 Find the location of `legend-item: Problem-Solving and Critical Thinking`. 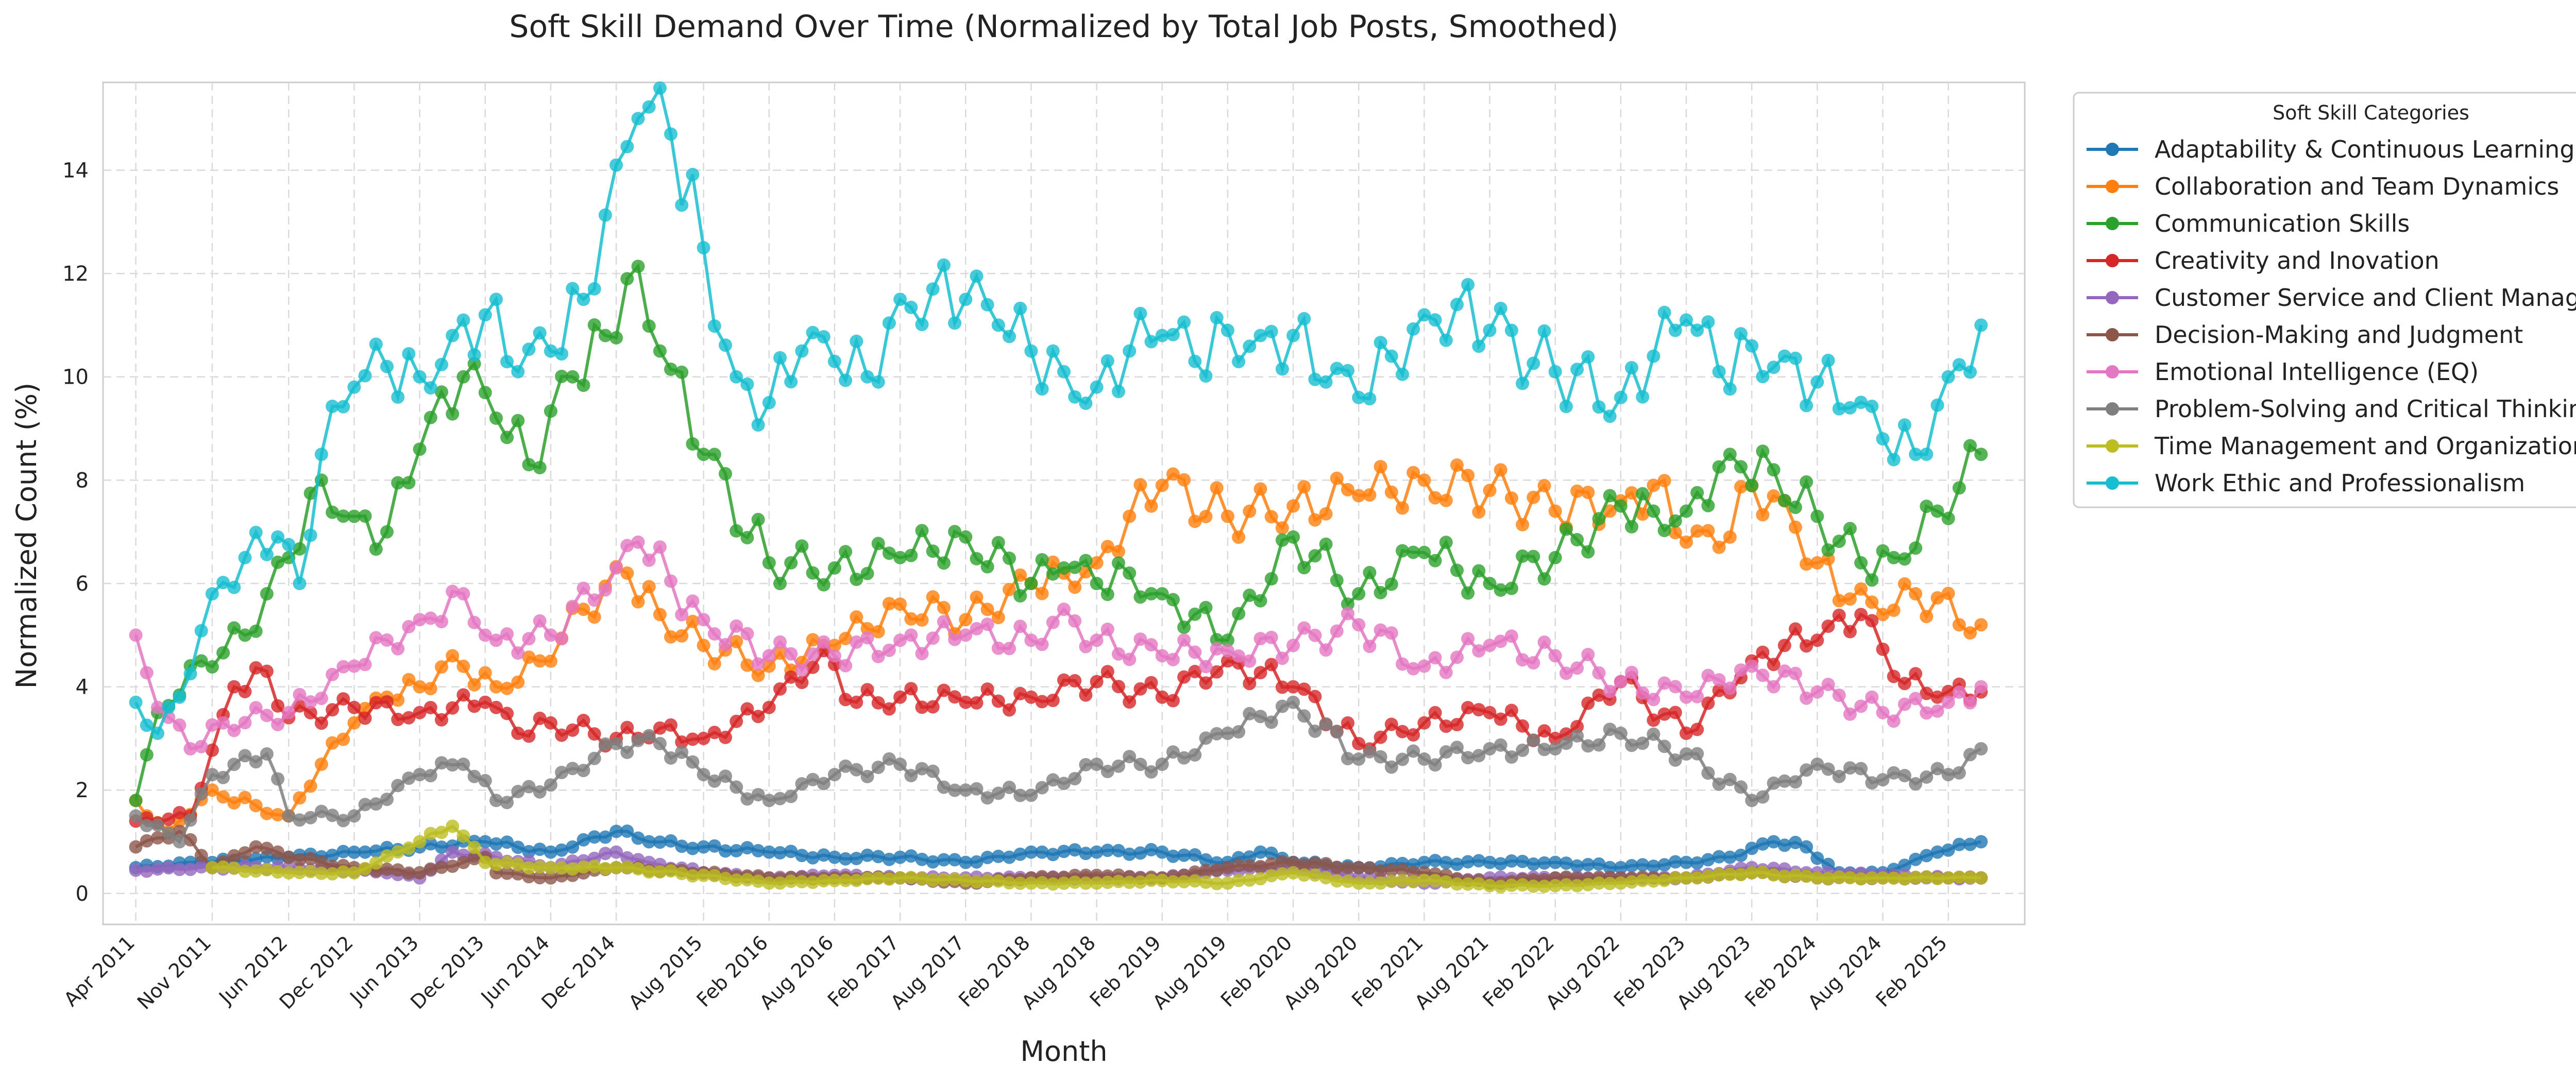

legend-item: Problem-Solving and Critical Thinking is located at coordinates (2331, 409).